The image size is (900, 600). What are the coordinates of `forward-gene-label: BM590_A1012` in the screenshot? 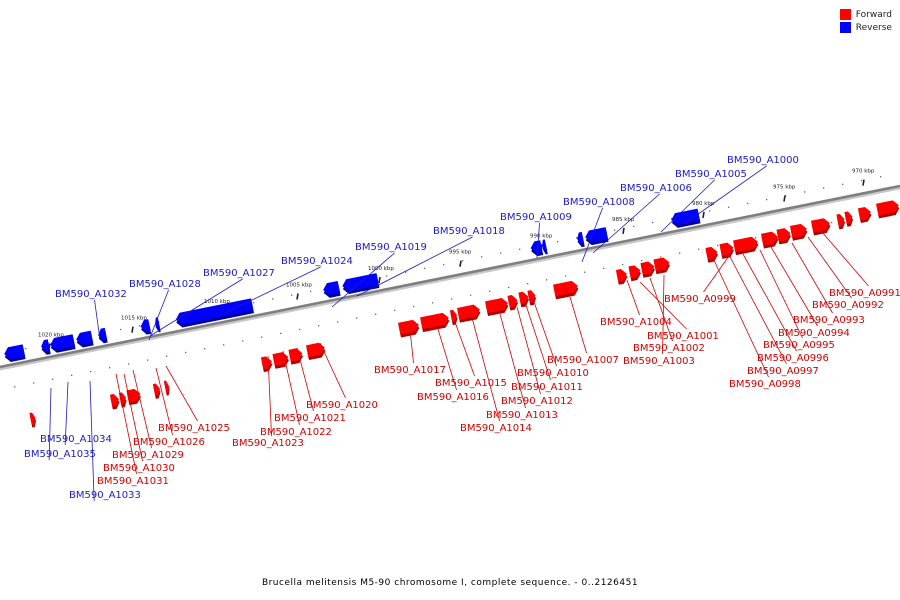 It's located at (537, 401).